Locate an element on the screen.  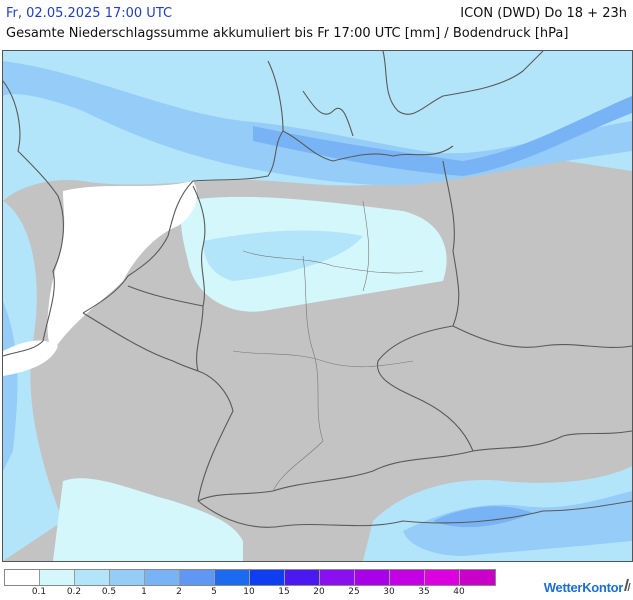
legend-value-labels: 0.1 0.2 0.5 1 2 5 10 15 20 25 30 35 40 is located at coordinates (254, 593).